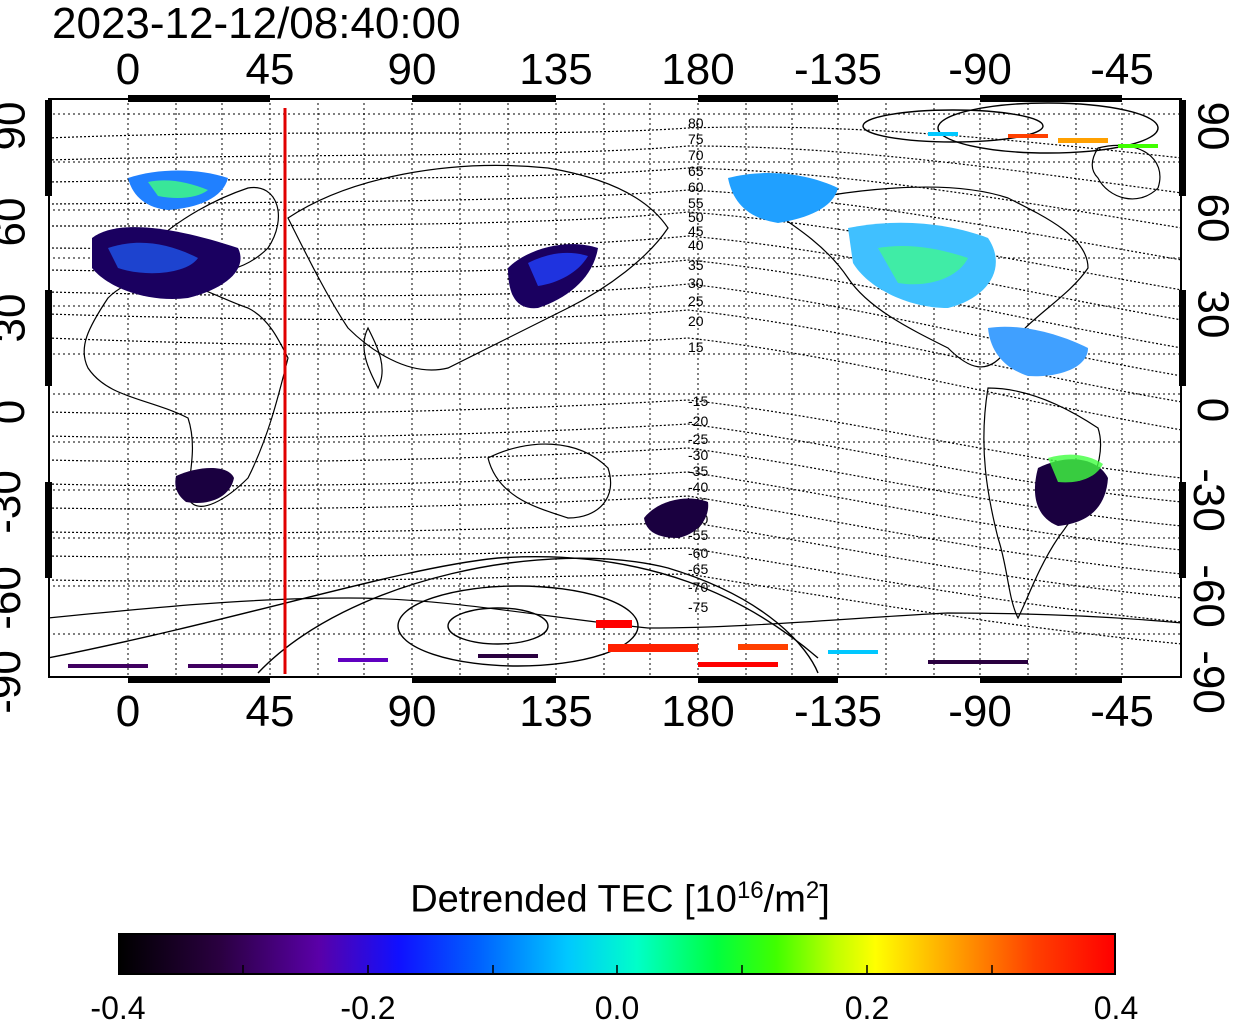  What do you see at coordinates (698, 69) in the screenshot?
I see `top-tick-4: 180` at bounding box center [698, 69].